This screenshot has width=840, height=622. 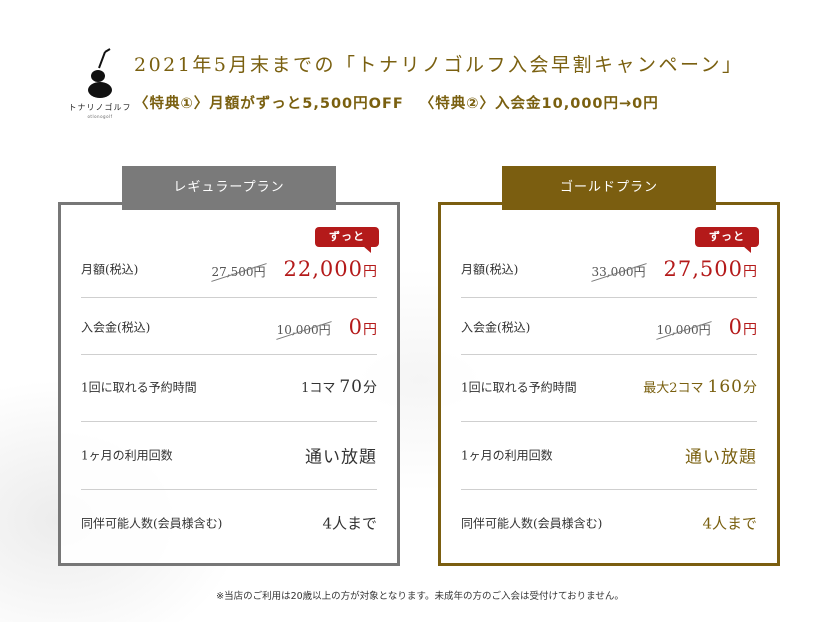 What do you see at coordinates (229, 188) in the screenshot?
I see `regular-plan-tab: レギュラープラン` at bounding box center [229, 188].